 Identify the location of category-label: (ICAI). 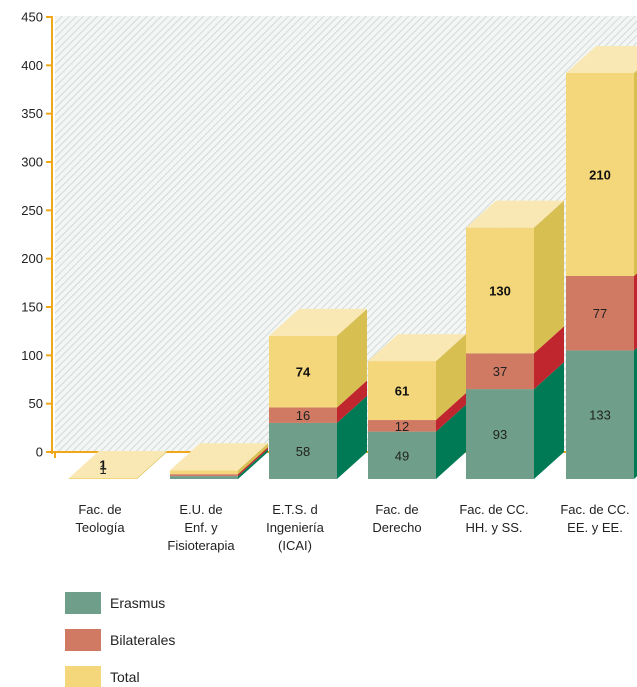
(295, 545).